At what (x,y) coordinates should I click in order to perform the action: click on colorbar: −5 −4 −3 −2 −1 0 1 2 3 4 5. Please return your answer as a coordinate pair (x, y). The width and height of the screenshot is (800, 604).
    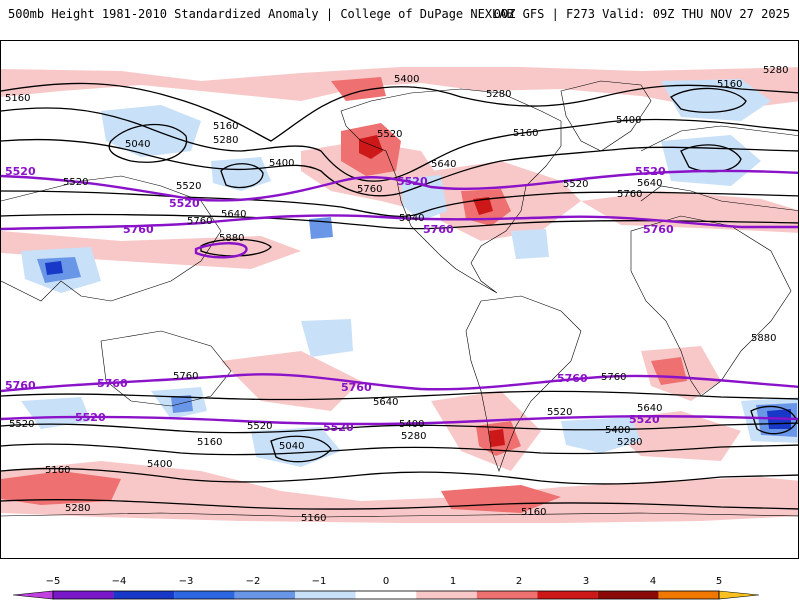
    Looking at the image, I should click on (400, 585).